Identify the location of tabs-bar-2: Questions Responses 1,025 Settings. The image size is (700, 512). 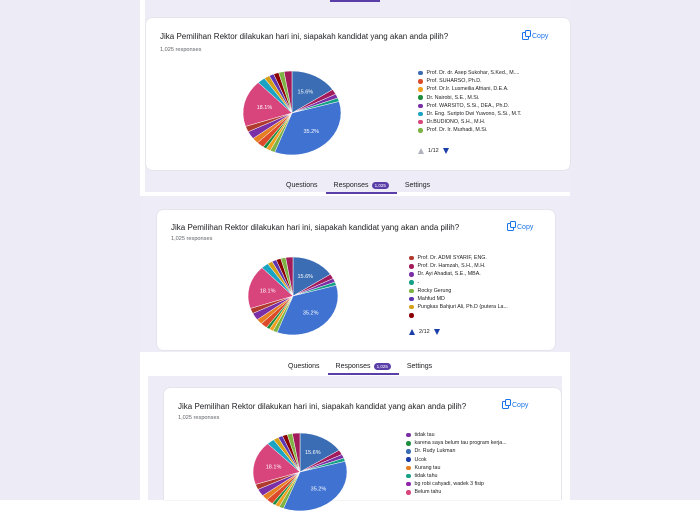
(360, 369).